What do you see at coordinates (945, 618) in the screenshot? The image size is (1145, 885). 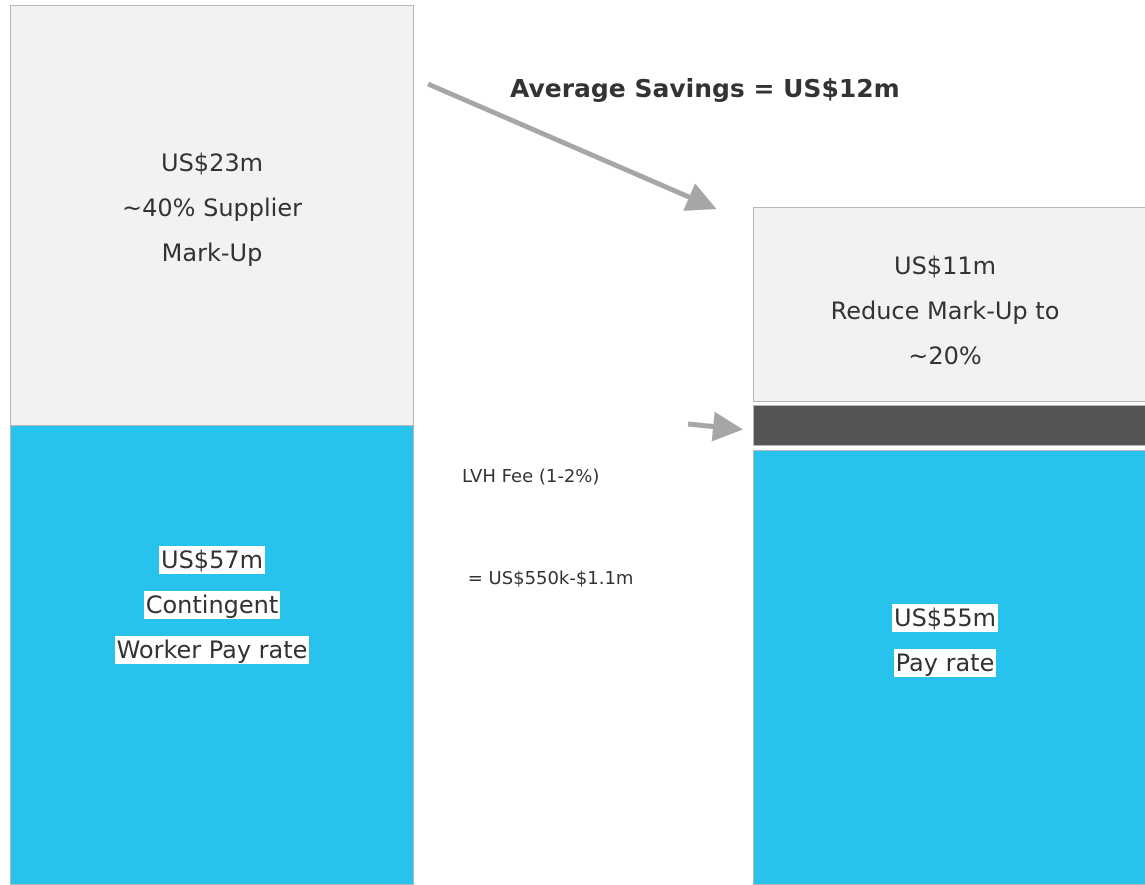 I see `label: US$55m` at bounding box center [945, 618].